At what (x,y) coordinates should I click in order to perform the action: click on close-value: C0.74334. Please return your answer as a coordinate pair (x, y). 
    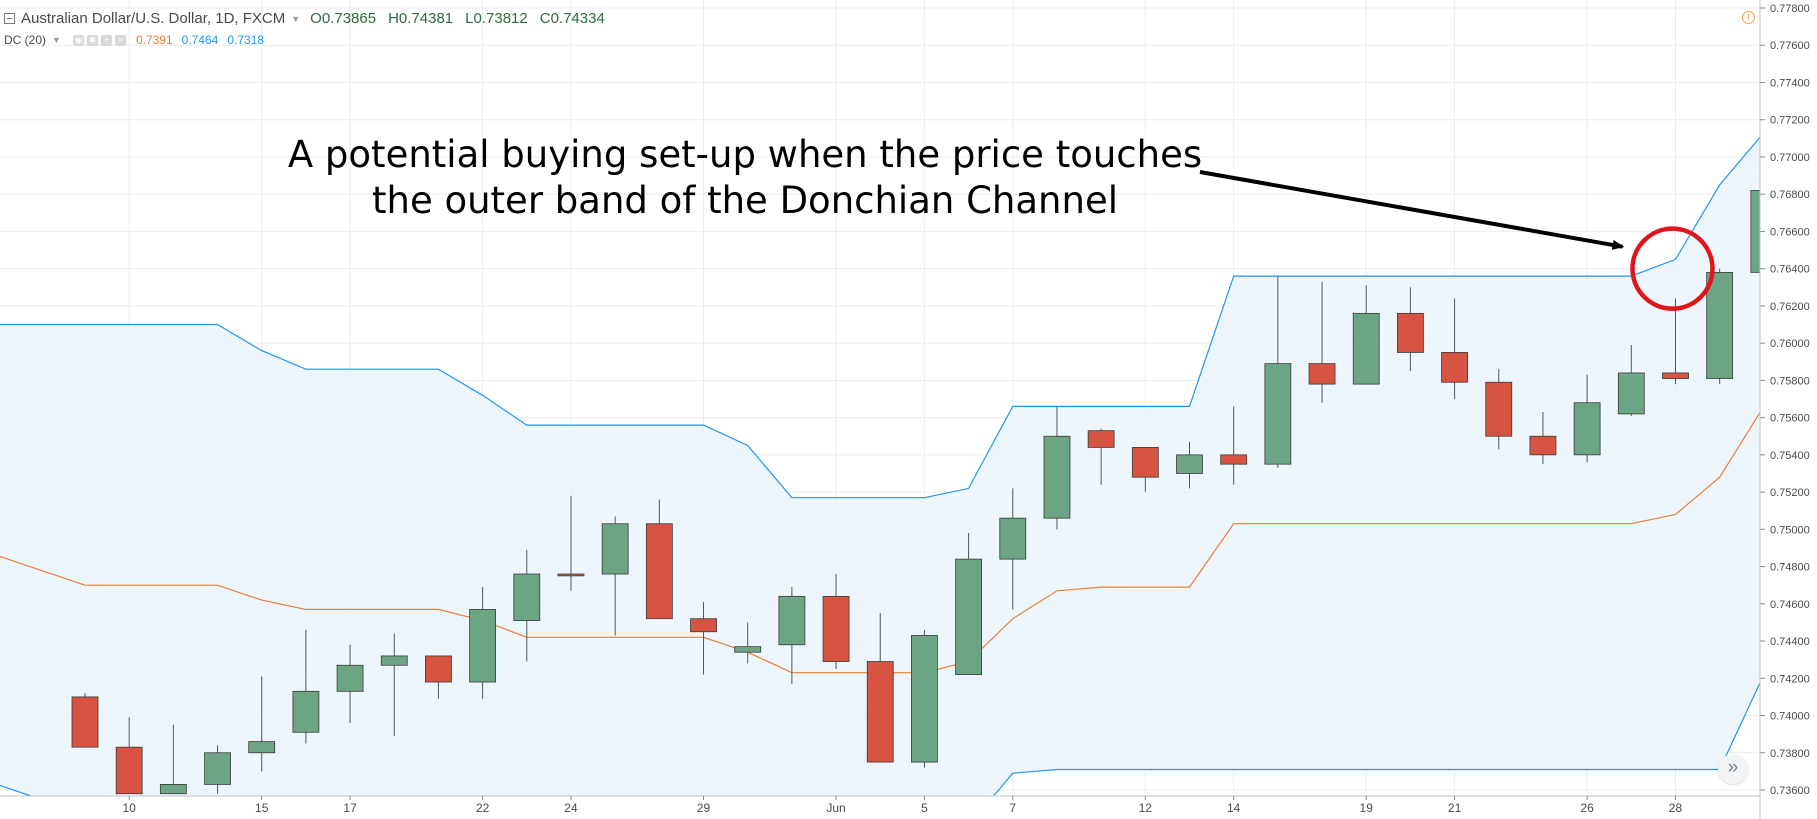
    Looking at the image, I should click on (572, 18).